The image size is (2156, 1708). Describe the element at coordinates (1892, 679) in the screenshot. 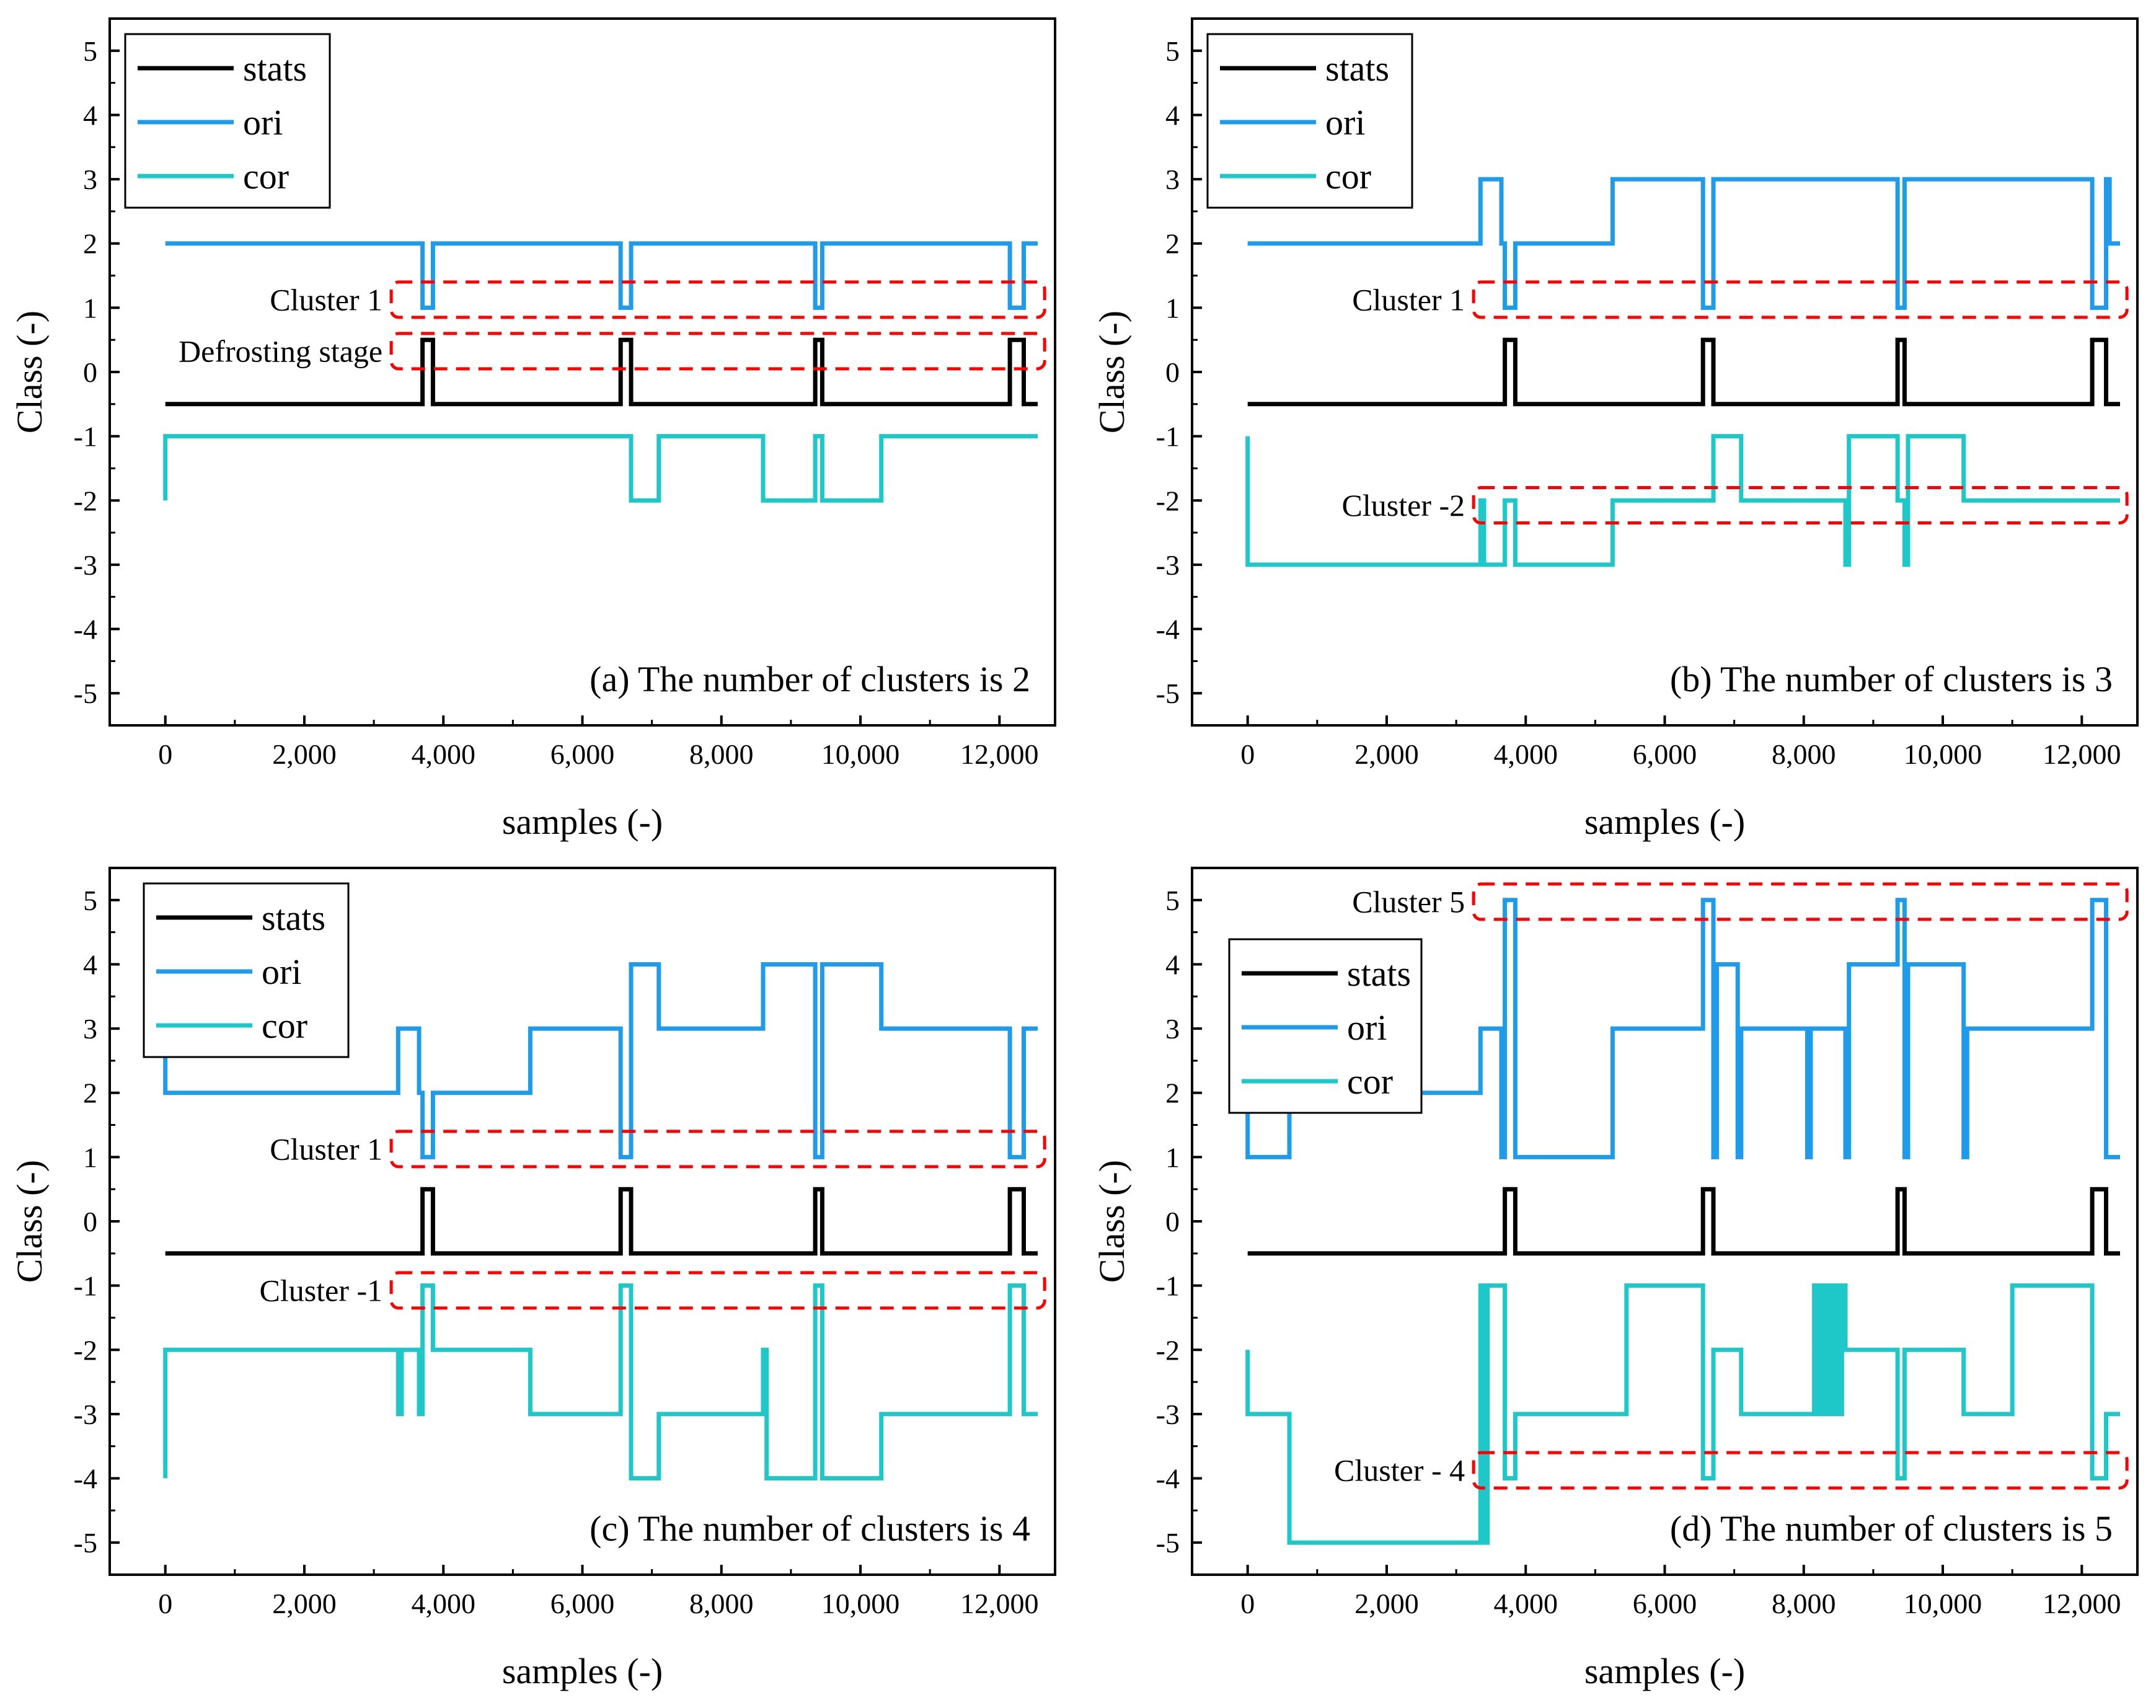

I see `panel-caption: (b) The number of clusters is 3` at that location.